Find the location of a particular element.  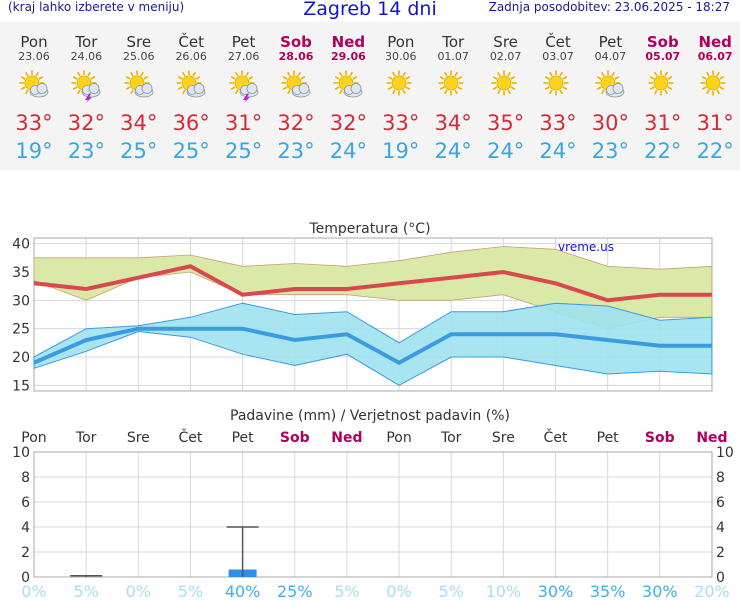

y-tick-label: 15 is located at coordinates (21, 386).